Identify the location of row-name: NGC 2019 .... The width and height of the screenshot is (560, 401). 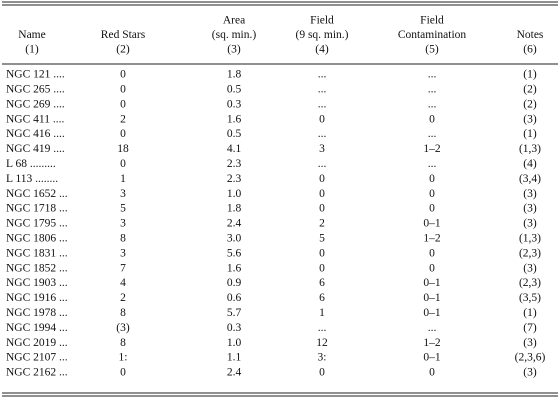
(37, 343).